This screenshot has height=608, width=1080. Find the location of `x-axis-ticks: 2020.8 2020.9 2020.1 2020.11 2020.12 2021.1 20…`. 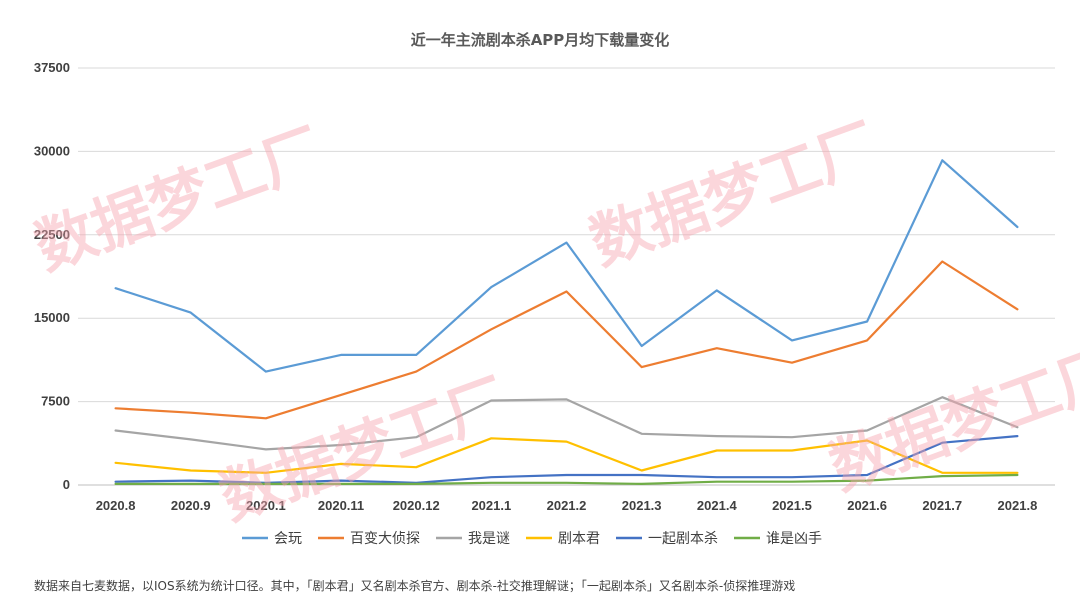

x-axis-ticks: 2020.8 2020.9 2020.1 2020.11 2020.12 2021.1 20… is located at coordinates (567, 505).